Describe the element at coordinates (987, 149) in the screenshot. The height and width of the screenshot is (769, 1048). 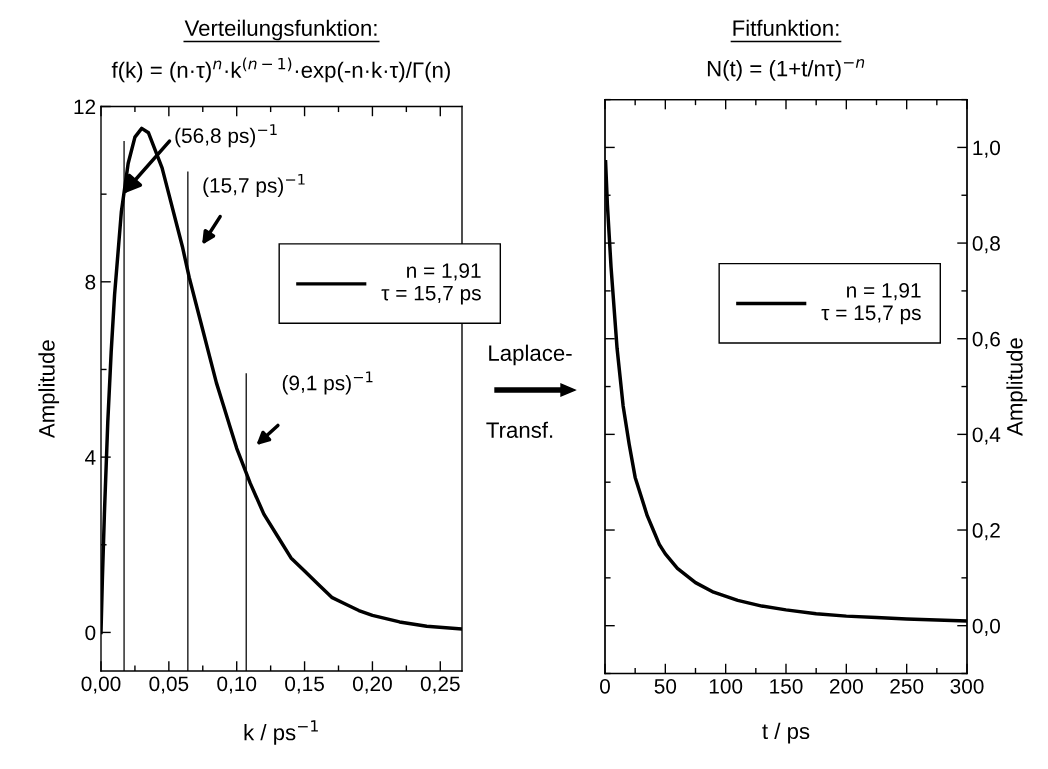
I see `y2-tick-label: 1,0` at that location.